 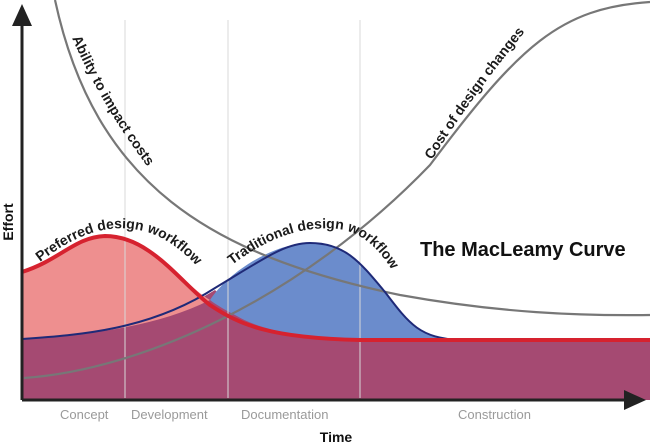 I want to click on traditional-workflow-area, so click(x=335, y=291).